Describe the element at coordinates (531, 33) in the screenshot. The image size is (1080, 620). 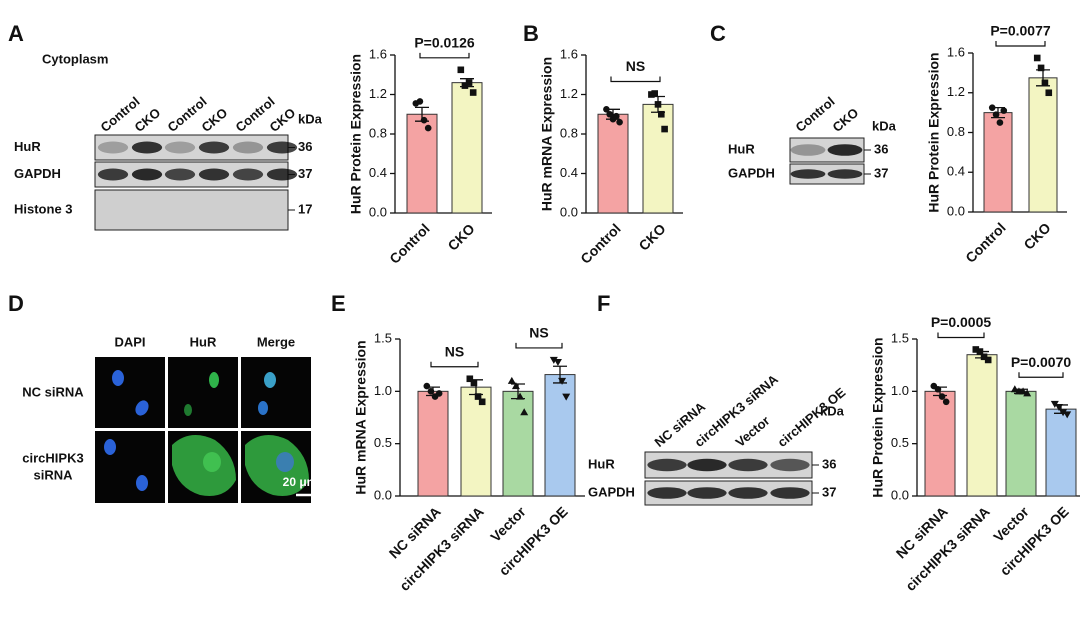
I see `panel-label: B` at that location.